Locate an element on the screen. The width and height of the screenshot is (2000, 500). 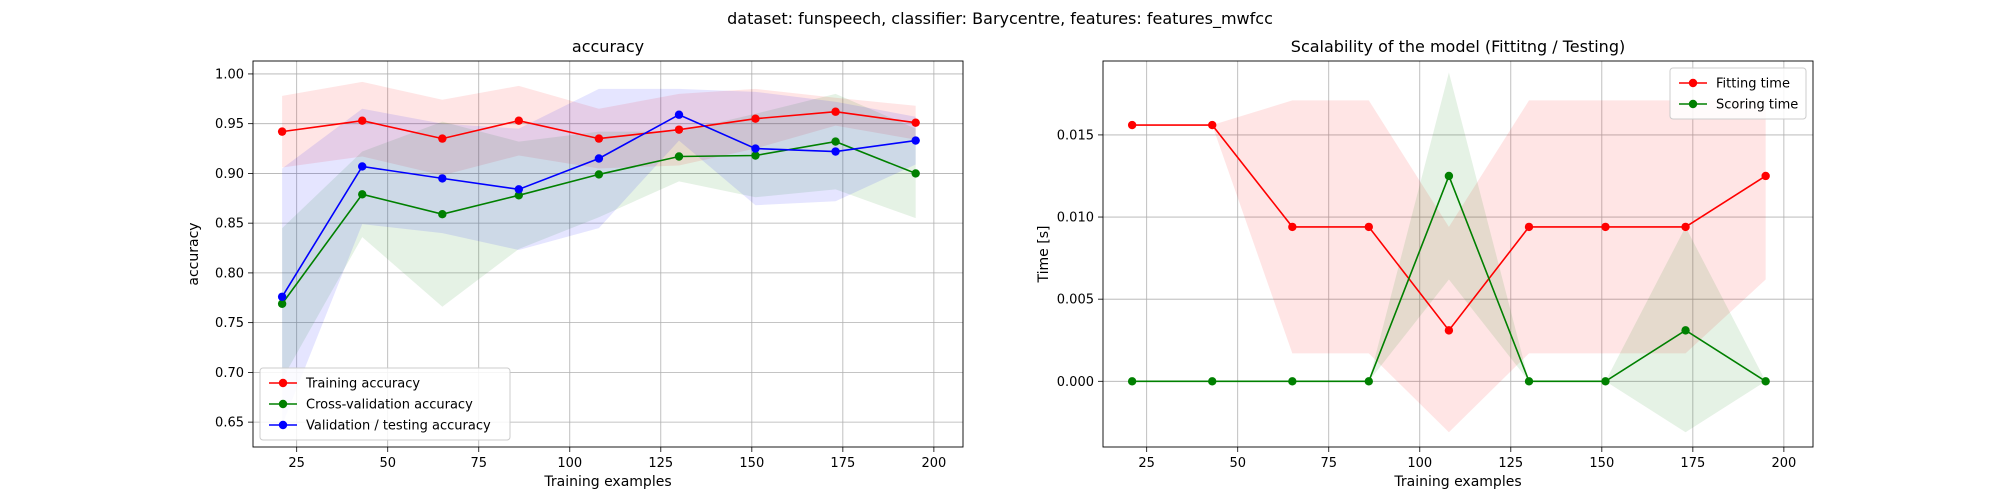
legend-label: Scoring time is located at coordinates (1757, 105).